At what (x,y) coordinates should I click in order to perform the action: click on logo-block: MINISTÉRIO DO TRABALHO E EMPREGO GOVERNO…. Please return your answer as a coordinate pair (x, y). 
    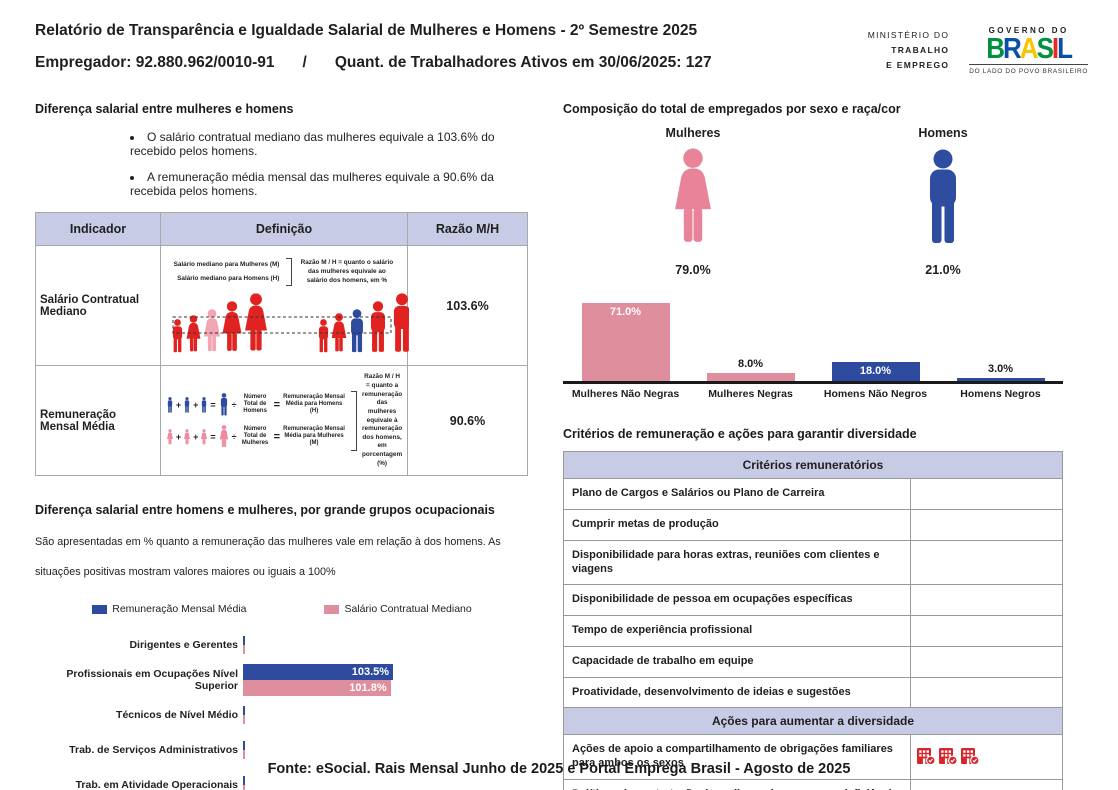
    Looking at the image, I should click on (978, 50).